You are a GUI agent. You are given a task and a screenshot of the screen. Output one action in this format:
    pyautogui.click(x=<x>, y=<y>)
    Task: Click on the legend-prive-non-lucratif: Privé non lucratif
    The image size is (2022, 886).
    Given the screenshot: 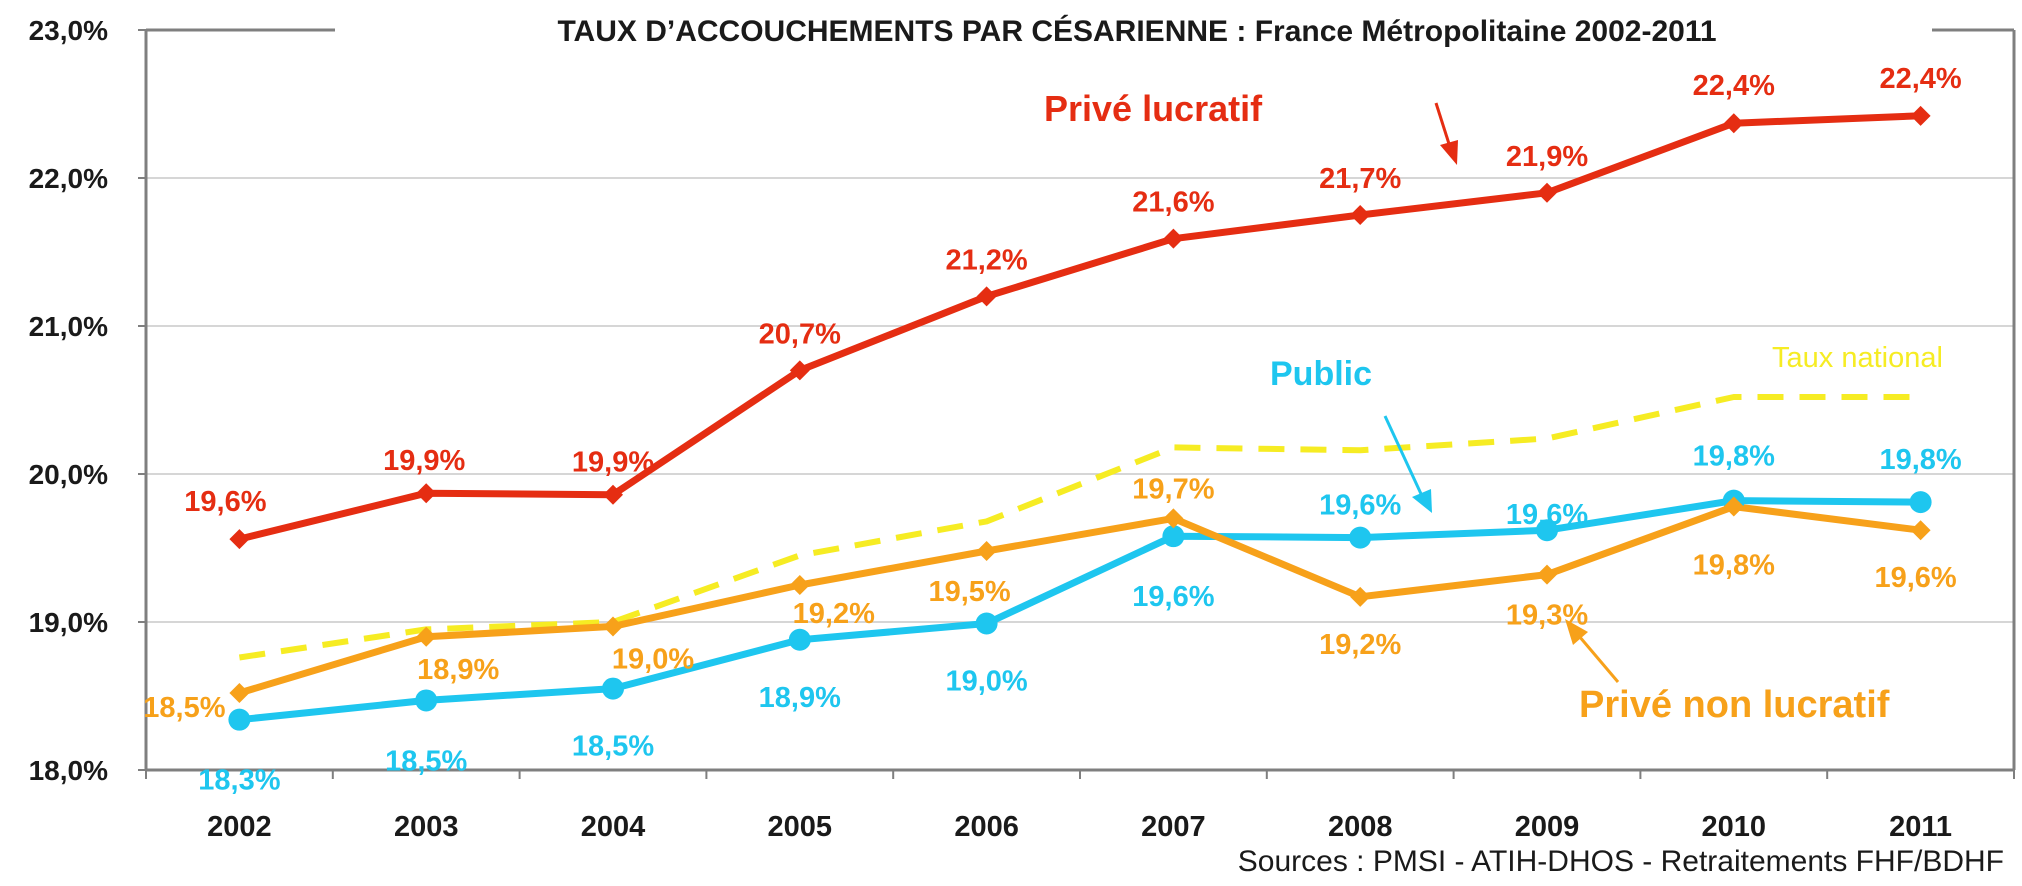 What is the action you would take?
    pyautogui.click(x=1734, y=705)
    